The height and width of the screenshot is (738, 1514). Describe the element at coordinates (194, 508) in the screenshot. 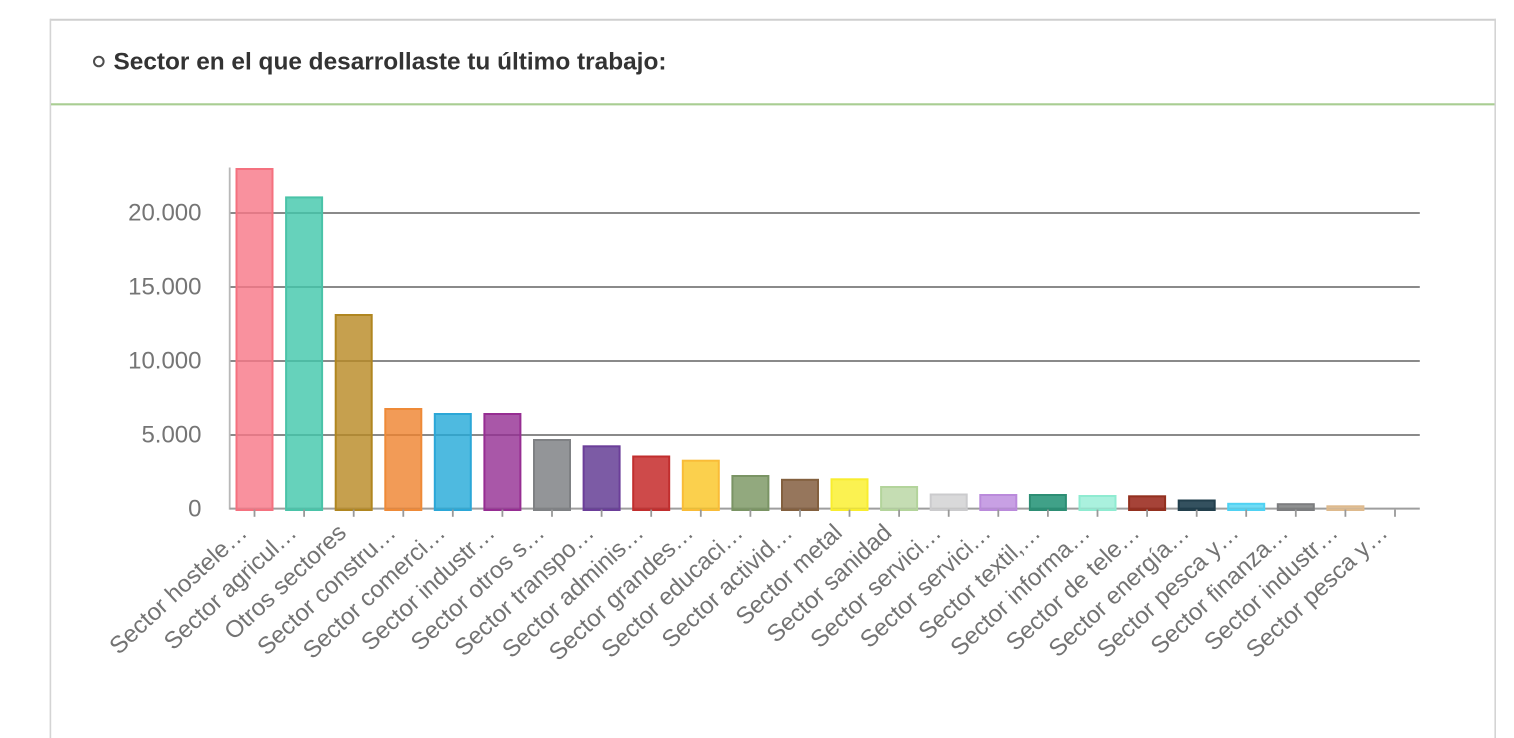

I see `svg-text: 0` at that location.